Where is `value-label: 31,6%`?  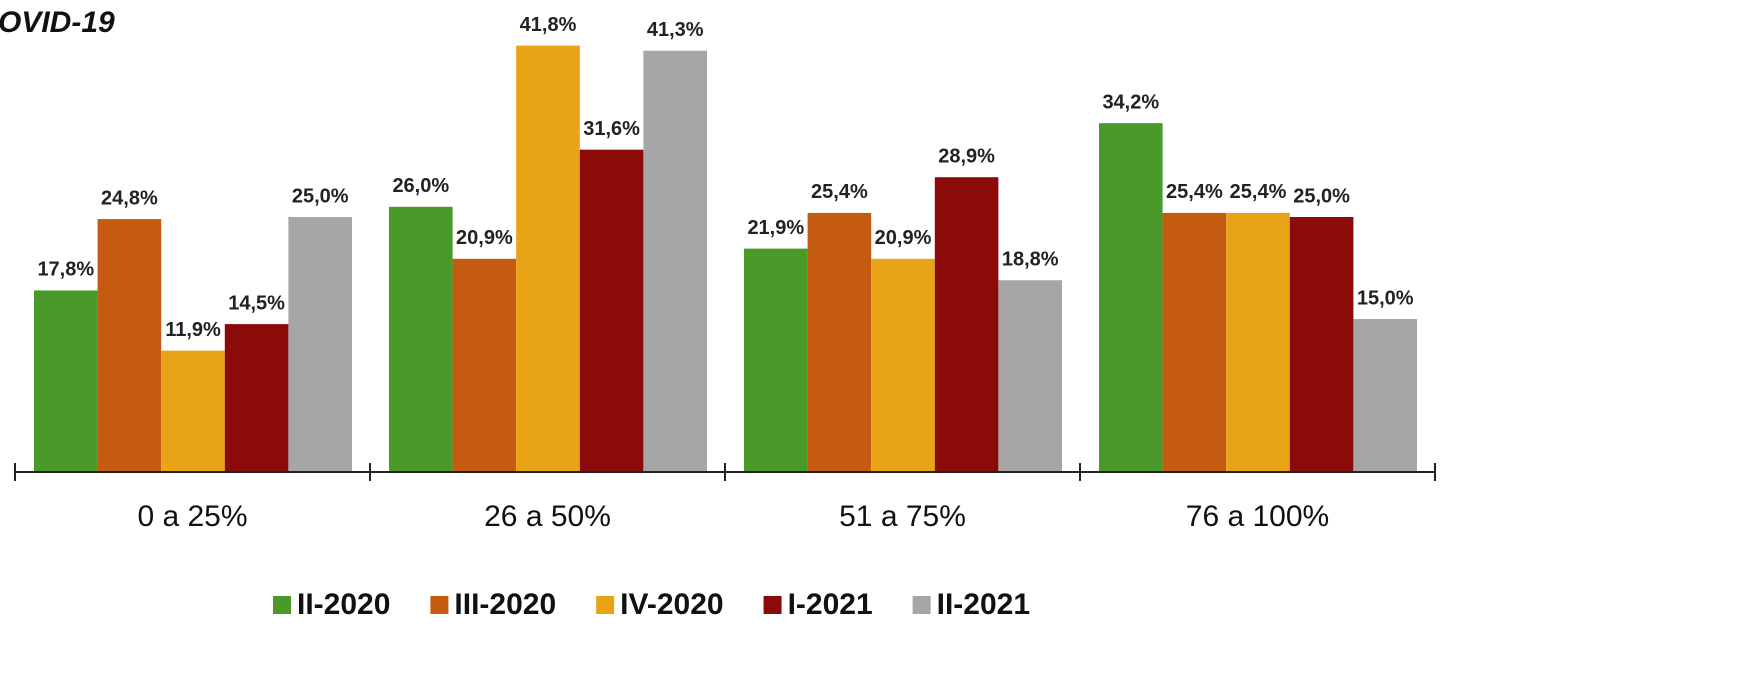
value-label: 31,6% is located at coordinates (611, 129).